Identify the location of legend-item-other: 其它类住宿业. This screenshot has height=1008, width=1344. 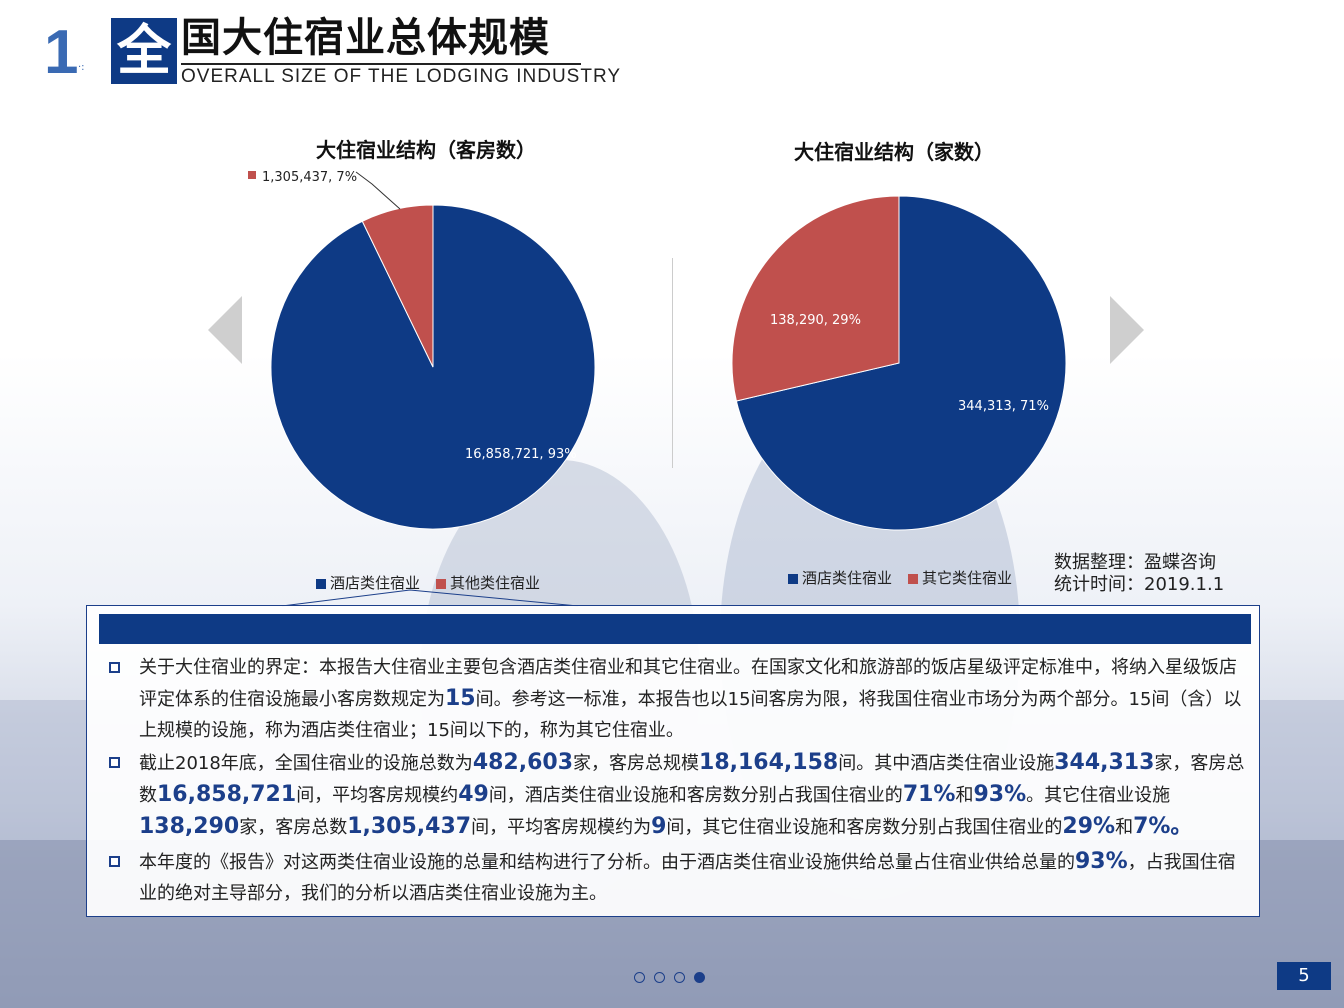
(960, 577).